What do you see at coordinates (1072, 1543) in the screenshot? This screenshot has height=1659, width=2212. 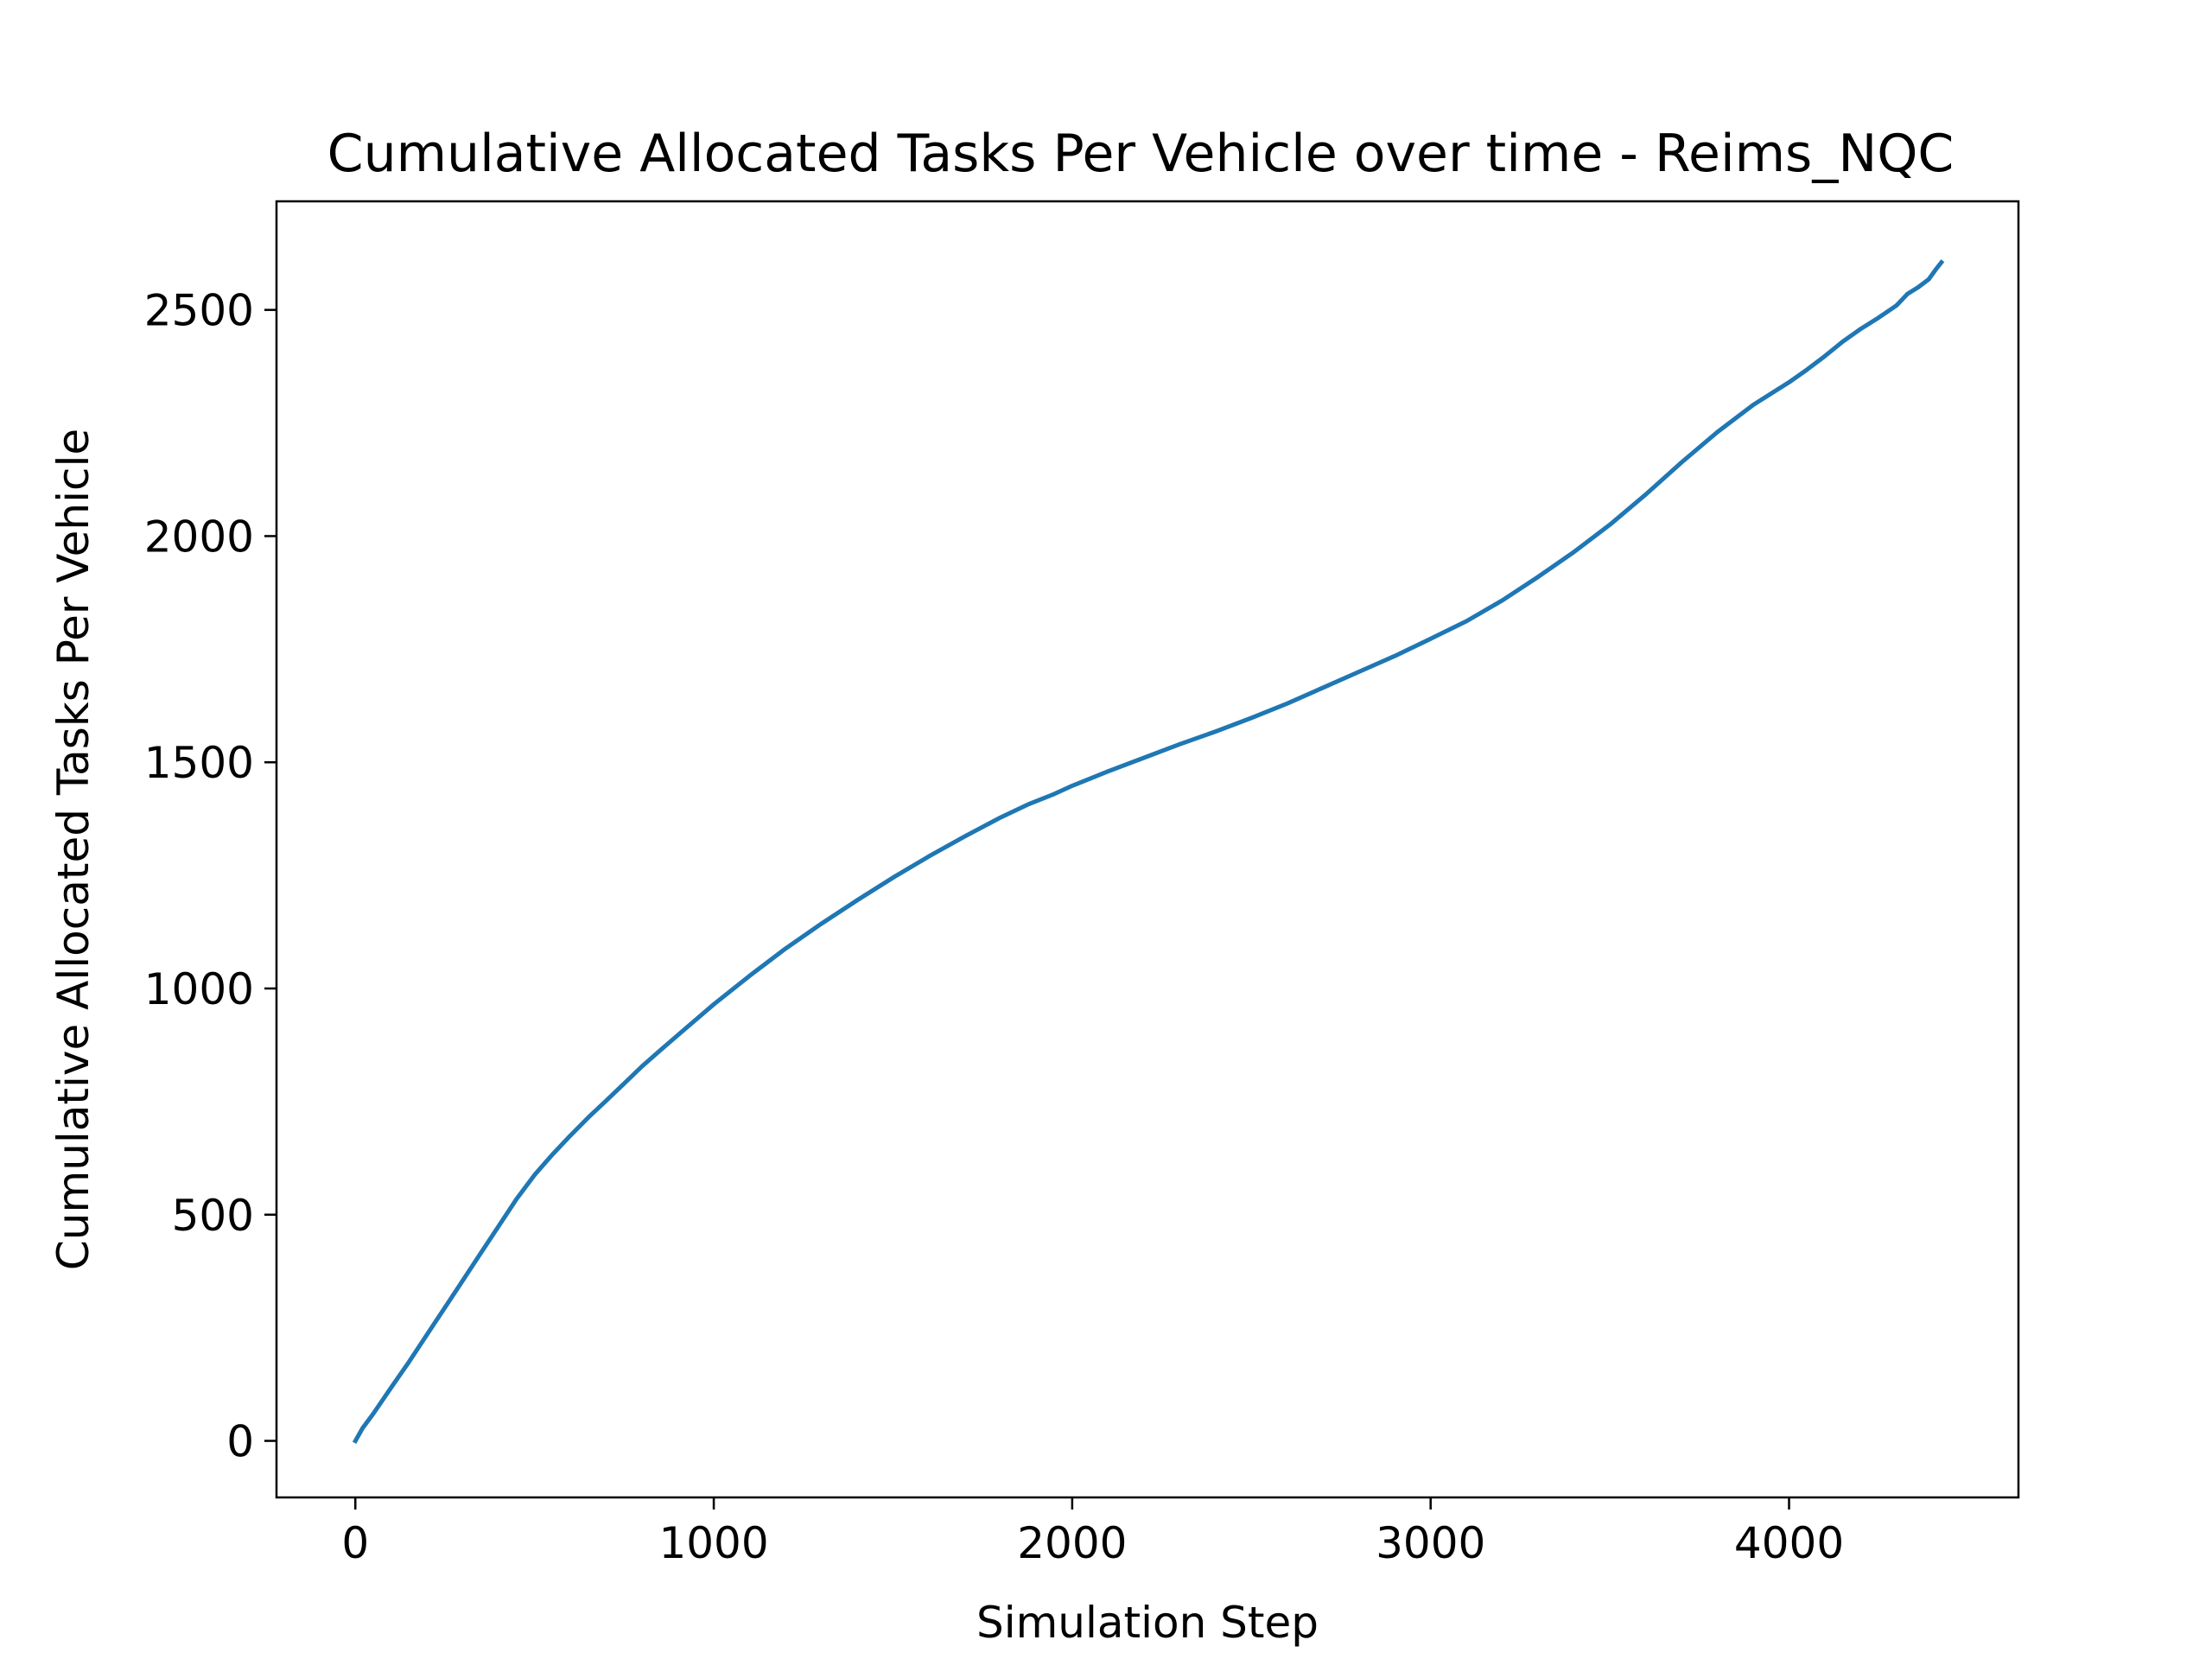 I see `x-tick-label: 2000` at bounding box center [1072, 1543].